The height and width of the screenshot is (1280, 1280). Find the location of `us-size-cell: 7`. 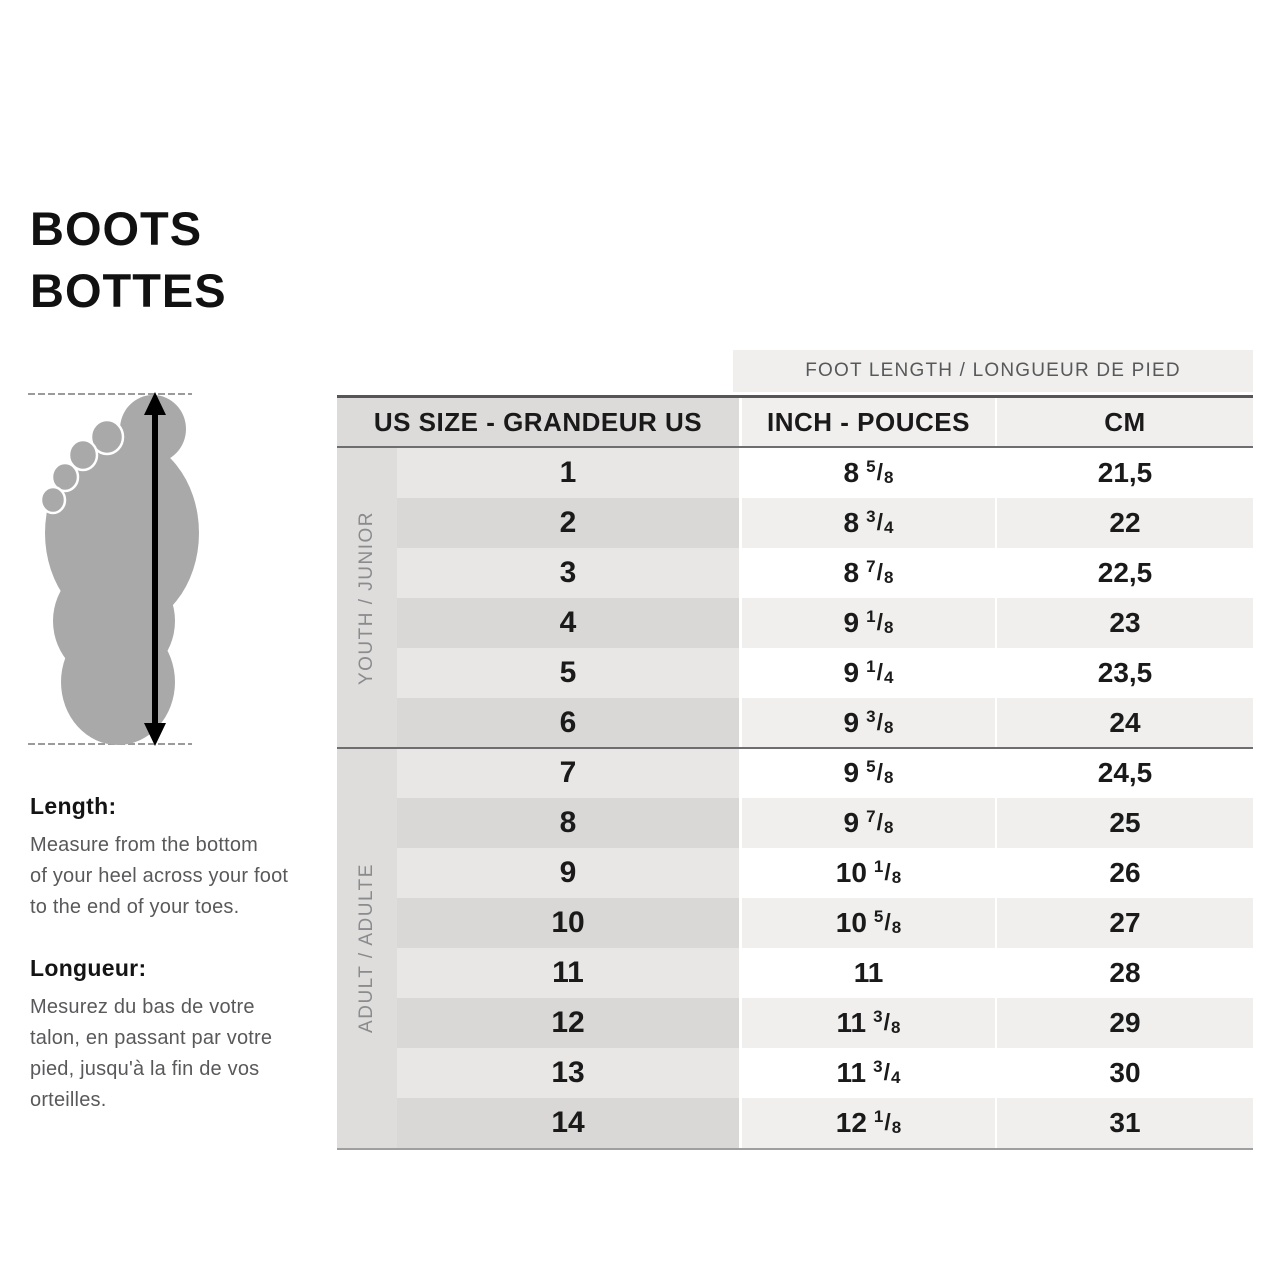

us-size-cell: 7 is located at coordinates (568, 773).